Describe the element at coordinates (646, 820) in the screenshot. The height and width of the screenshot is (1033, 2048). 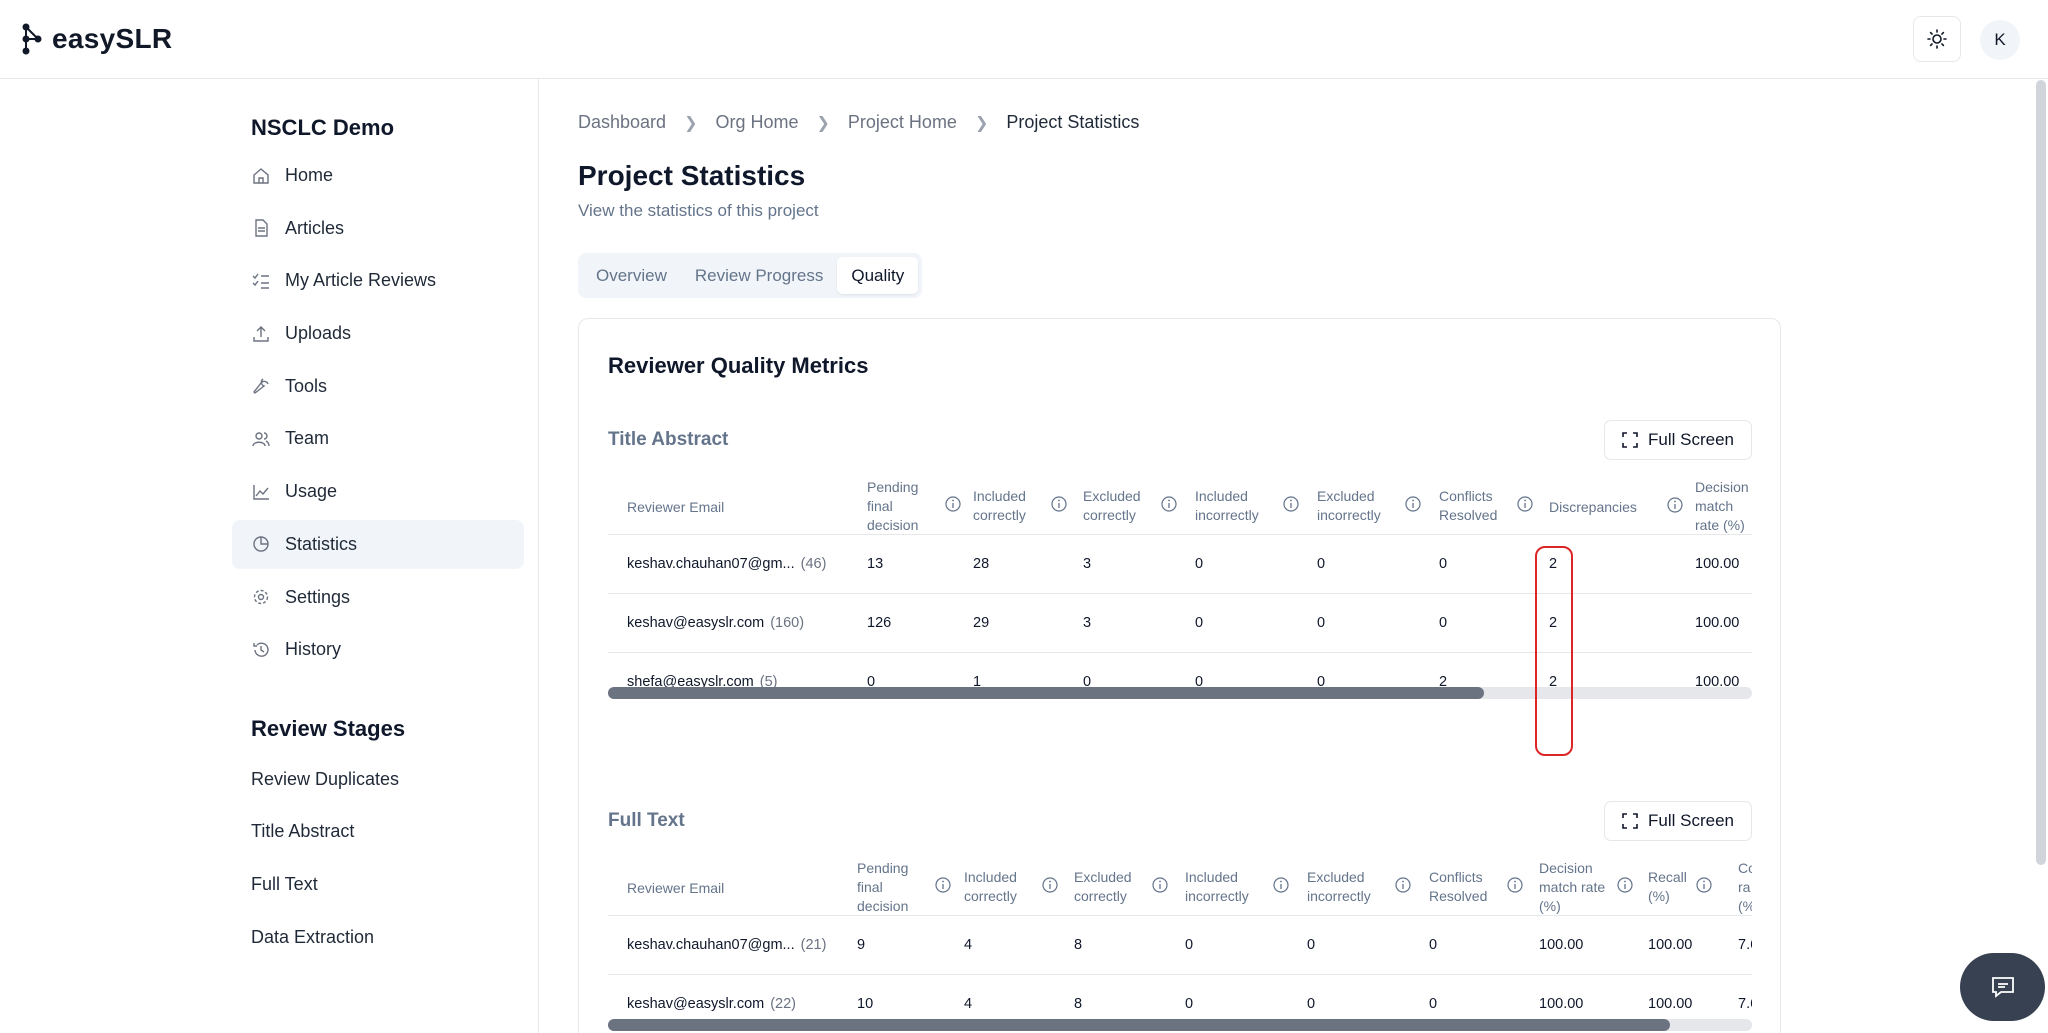
I see `full-text-heading: Full Text` at that location.